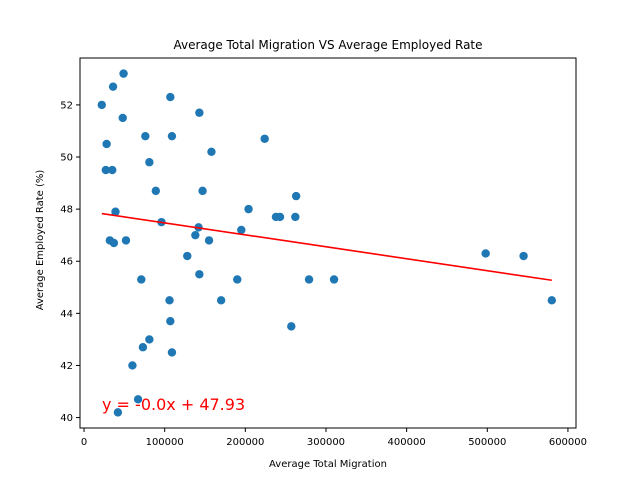  What do you see at coordinates (487, 442) in the screenshot?
I see `x-tick-label: 500000` at bounding box center [487, 442].